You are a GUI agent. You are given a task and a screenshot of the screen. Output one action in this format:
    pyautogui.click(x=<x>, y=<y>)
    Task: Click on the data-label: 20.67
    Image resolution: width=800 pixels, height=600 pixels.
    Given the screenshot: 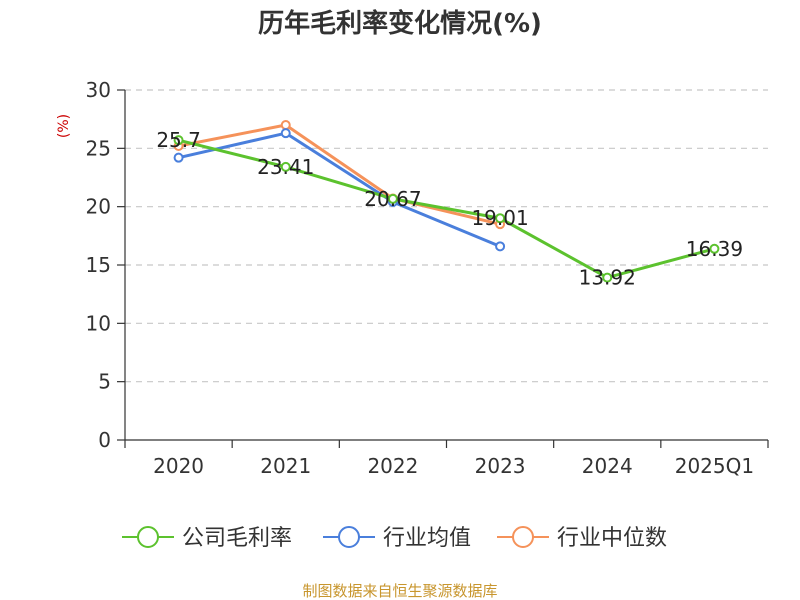 What is the action you would take?
    pyautogui.click(x=392, y=199)
    